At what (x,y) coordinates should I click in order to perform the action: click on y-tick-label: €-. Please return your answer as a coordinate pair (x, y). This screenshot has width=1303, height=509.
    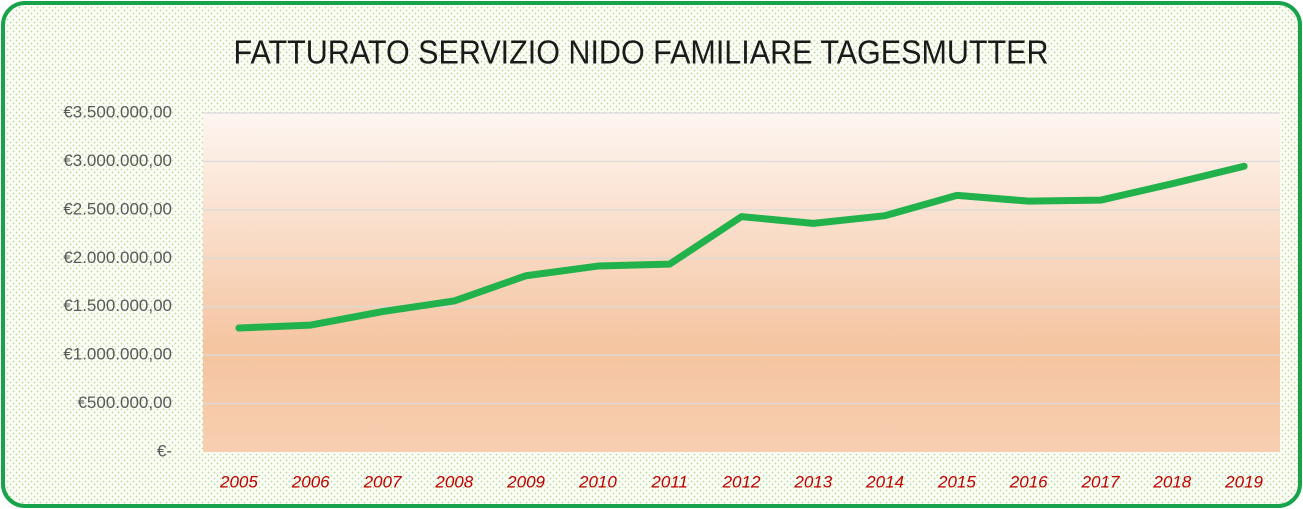
    Looking at the image, I should click on (164, 450).